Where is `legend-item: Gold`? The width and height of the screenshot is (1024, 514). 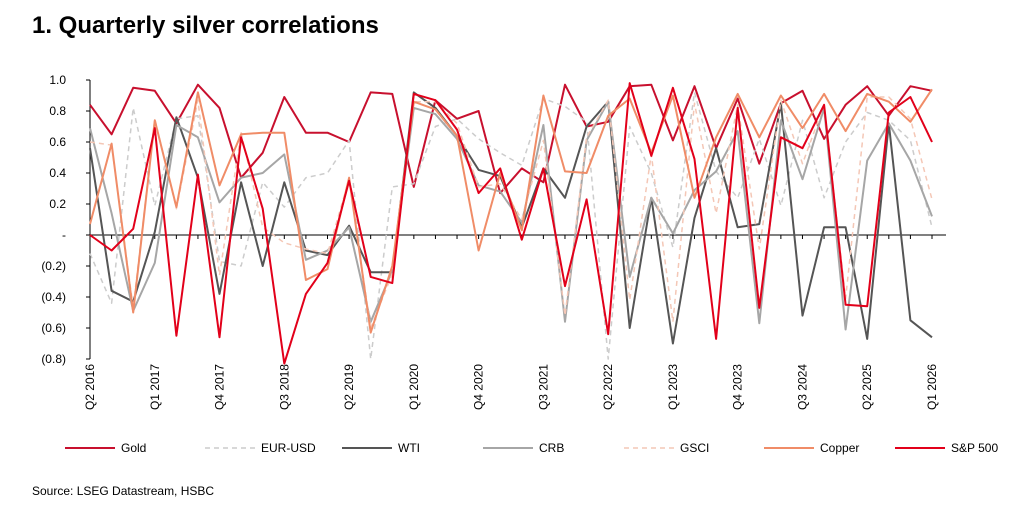 legend-item: Gold is located at coordinates (105, 448).